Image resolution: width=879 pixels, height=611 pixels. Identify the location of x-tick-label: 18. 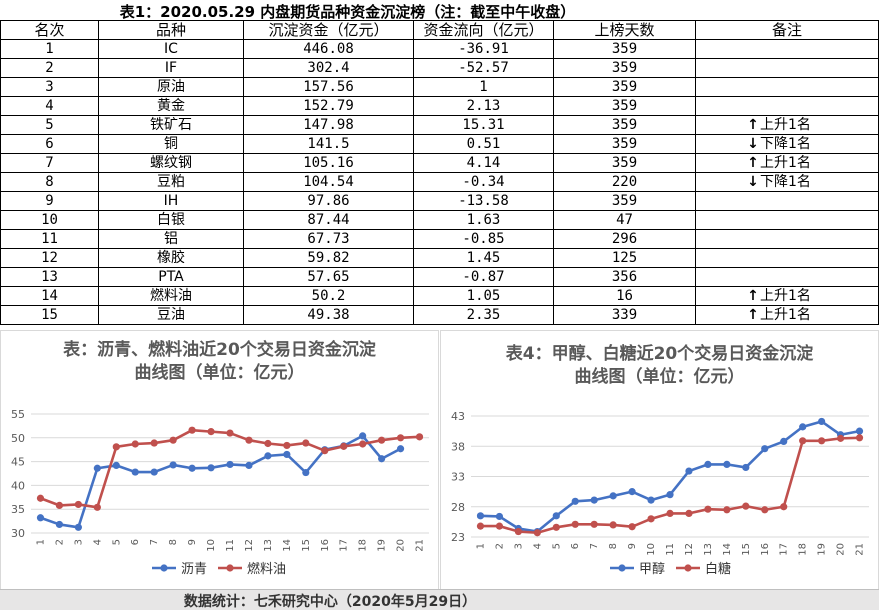
(363, 545).